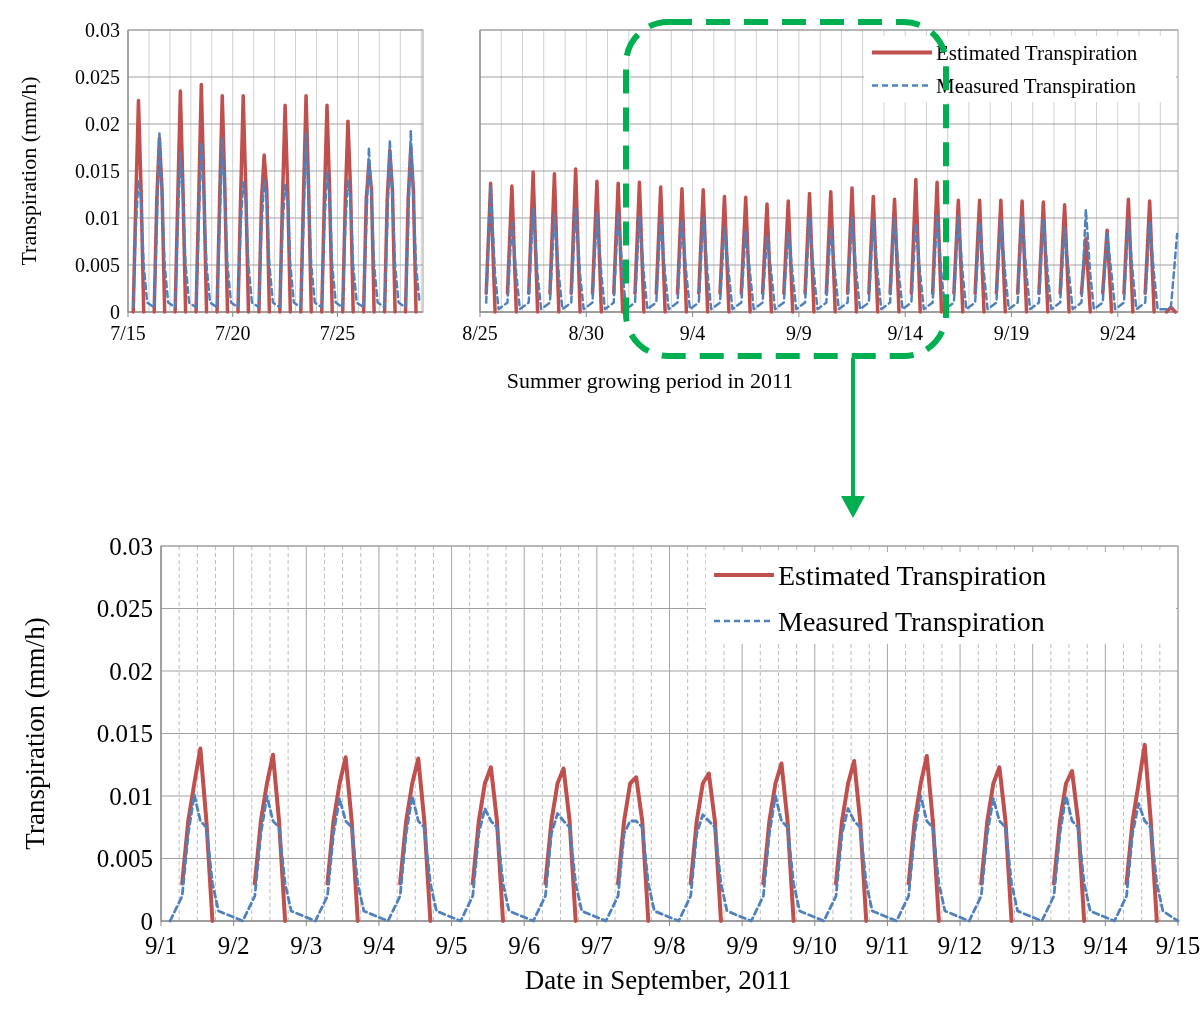 The width and height of the screenshot is (1203, 1017). What do you see at coordinates (128, 333) in the screenshot?
I see `x-tick-label: 7/15` at bounding box center [128, 333].